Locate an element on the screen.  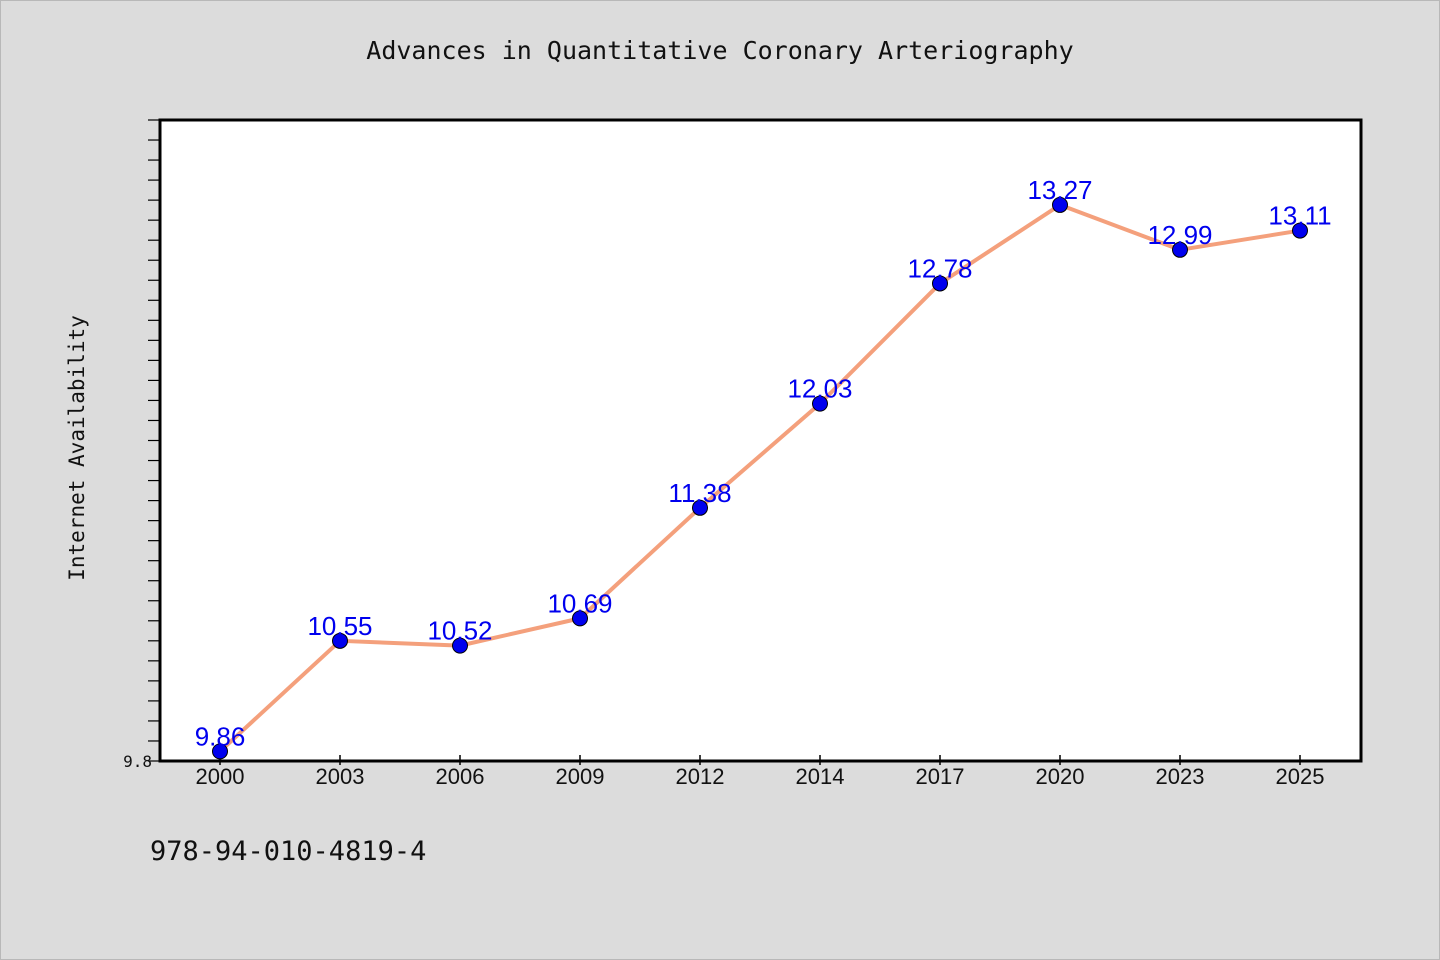
data-label: 11.38 is located at coordinates (699, 493).